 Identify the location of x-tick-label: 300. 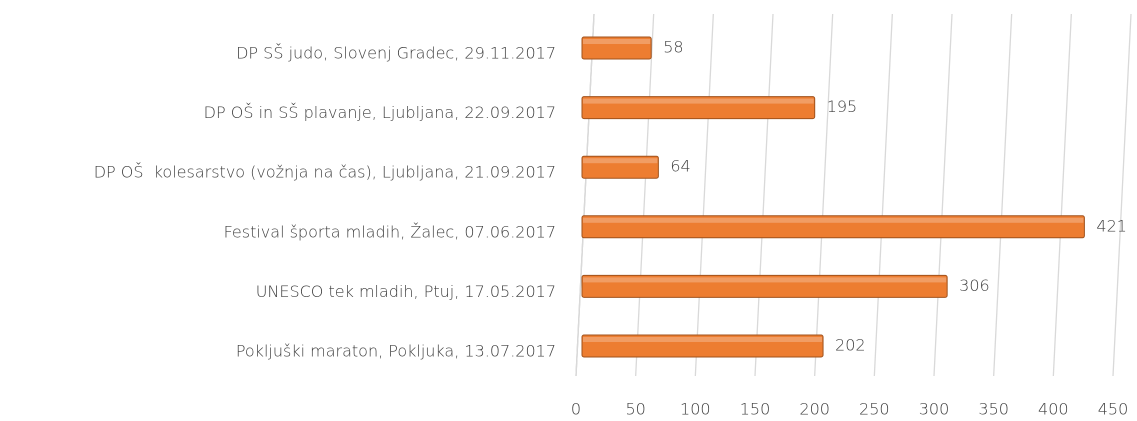
(934, 409).